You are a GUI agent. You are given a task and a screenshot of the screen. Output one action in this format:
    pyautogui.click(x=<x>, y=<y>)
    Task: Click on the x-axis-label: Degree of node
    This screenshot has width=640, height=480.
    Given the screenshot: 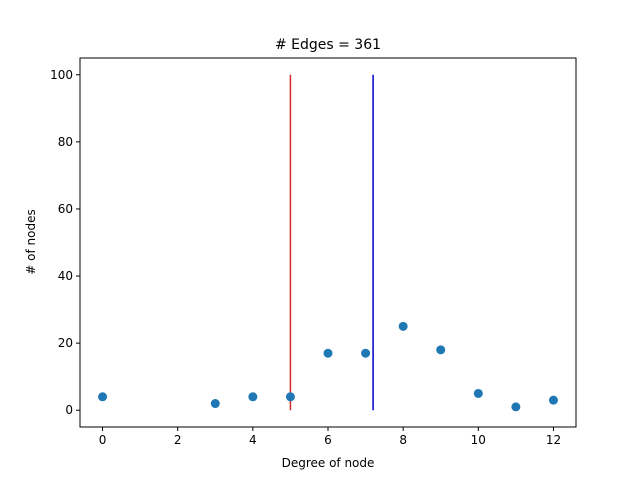 What is the action you would take?
    pyautogui.click(x=328, y=463)
    